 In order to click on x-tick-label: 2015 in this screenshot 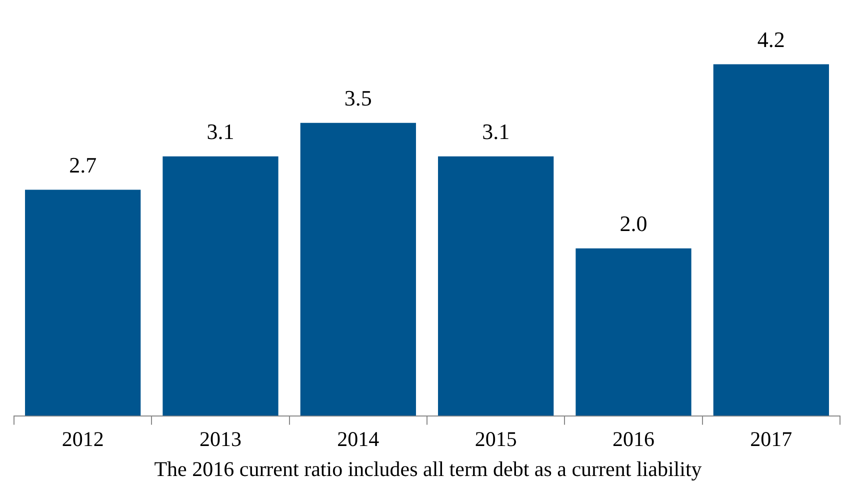, I will do `click(495, 438)`.